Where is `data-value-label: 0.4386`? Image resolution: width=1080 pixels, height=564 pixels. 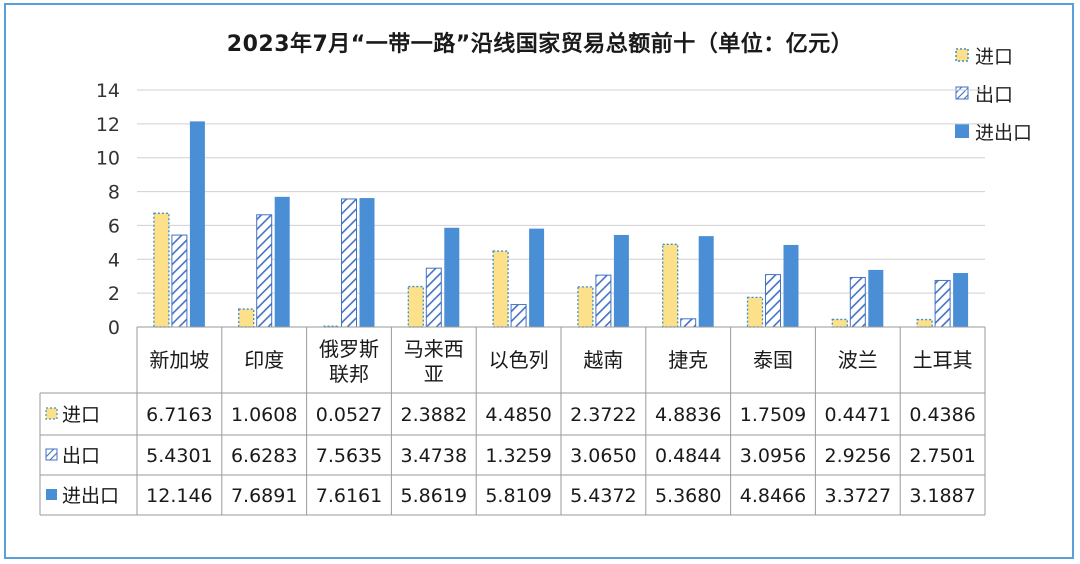
data-value-label: 0.4386 is located at coordinates (942, 415).